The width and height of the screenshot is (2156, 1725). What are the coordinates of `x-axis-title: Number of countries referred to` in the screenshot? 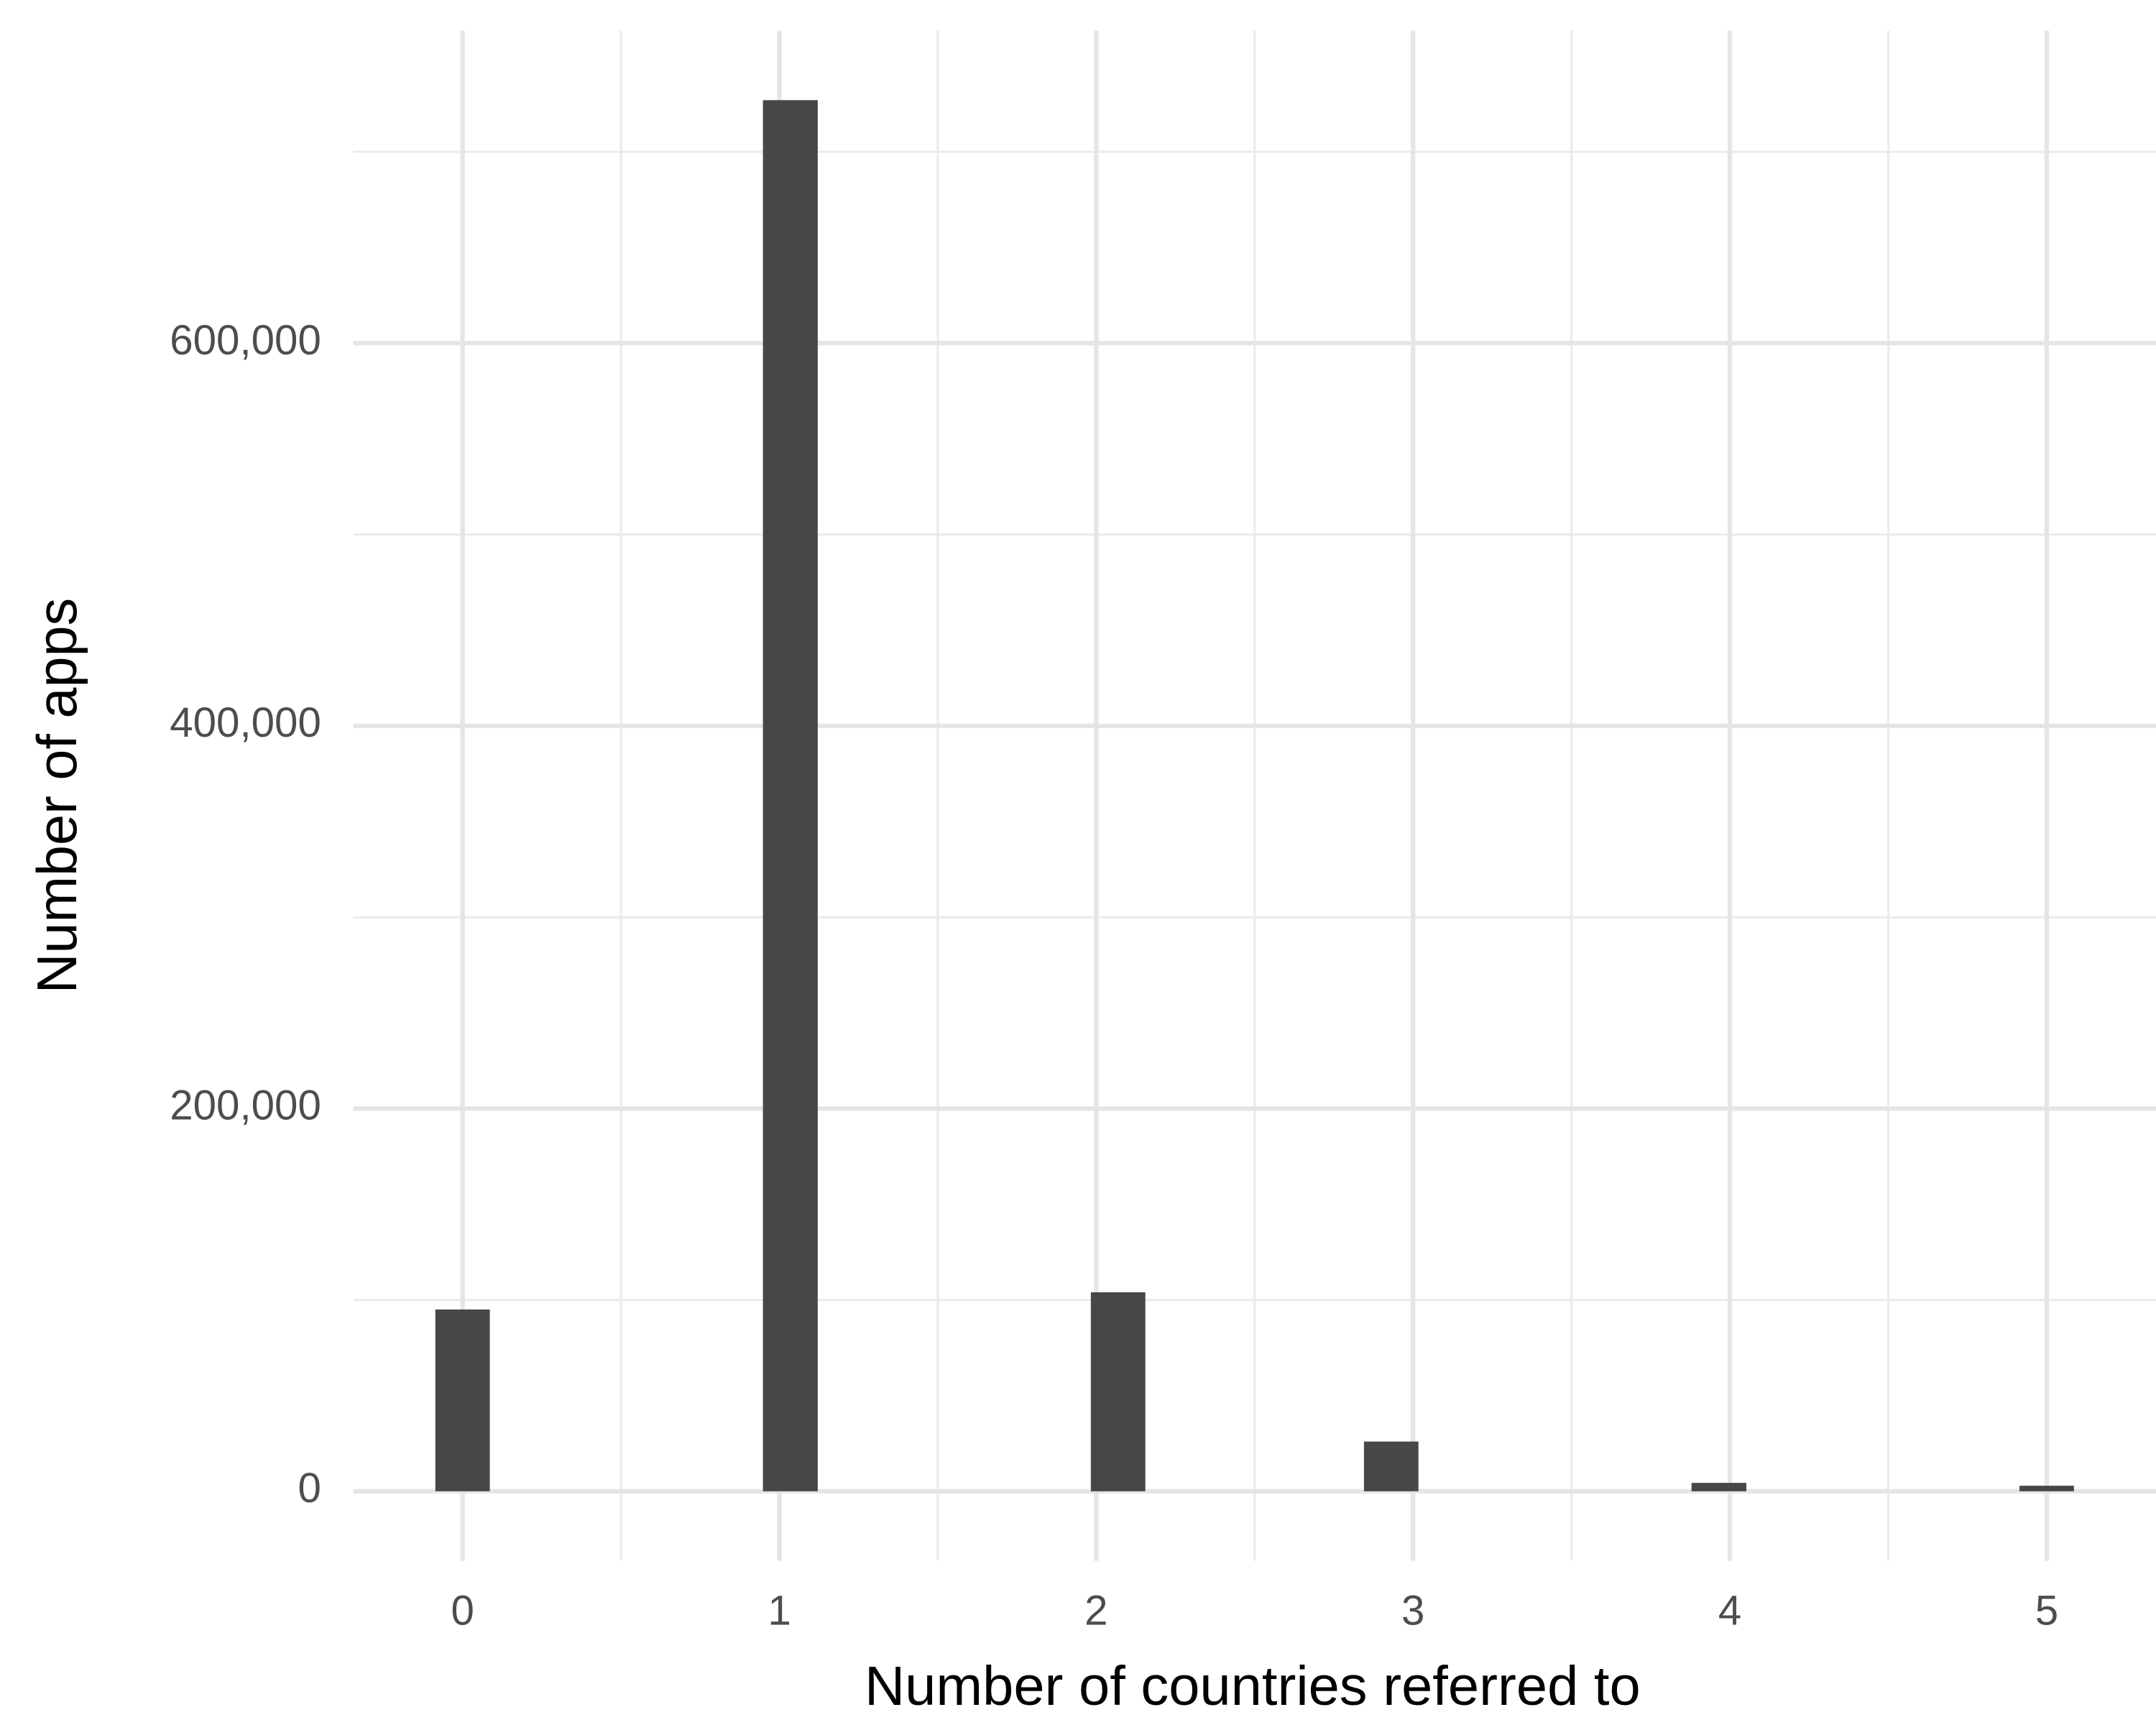 It's located at (1253, 1686).